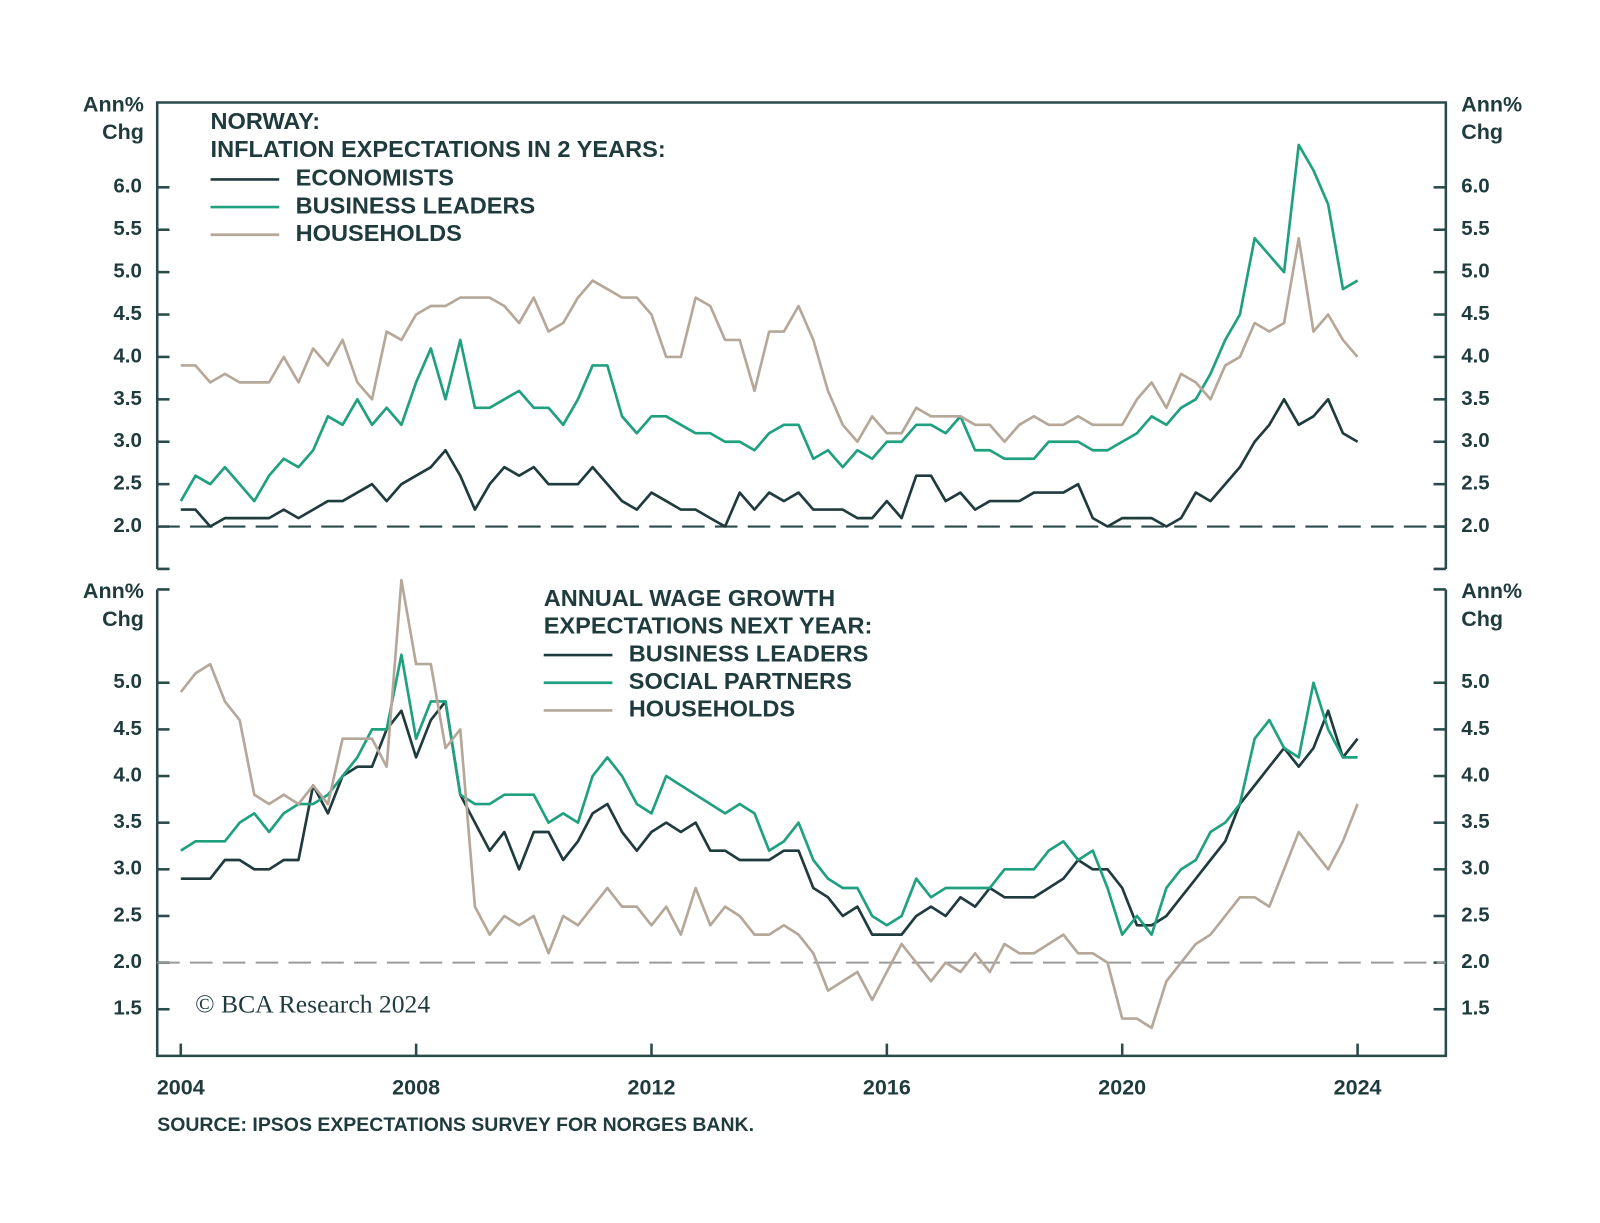  Describe the element at coordinates (708, 626) in the screenshot. I see `chart-title: EXPECTATIONS NEXT YEAR:` at that location.